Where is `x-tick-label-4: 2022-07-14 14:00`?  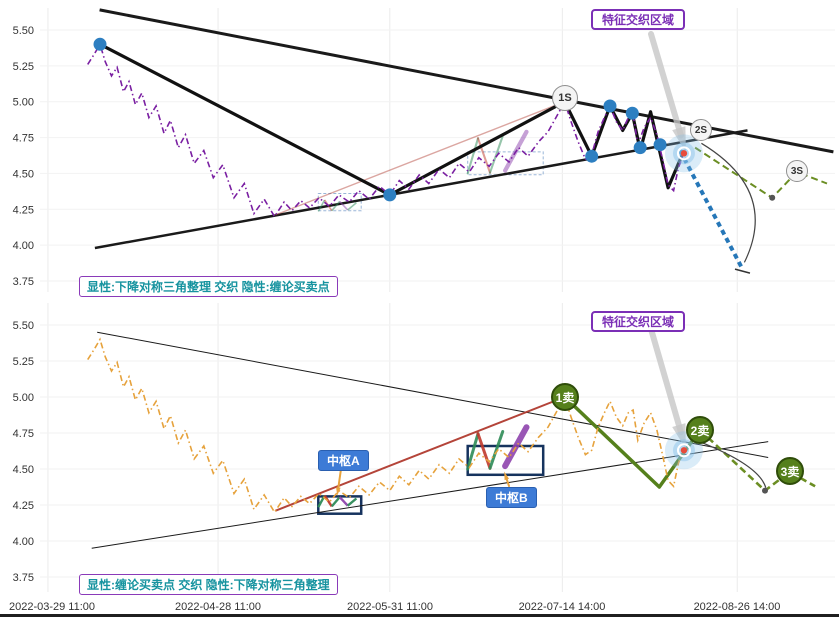 x-tick-label-4: 2022-07-14 14:00 is located at coordinates (562, 607).